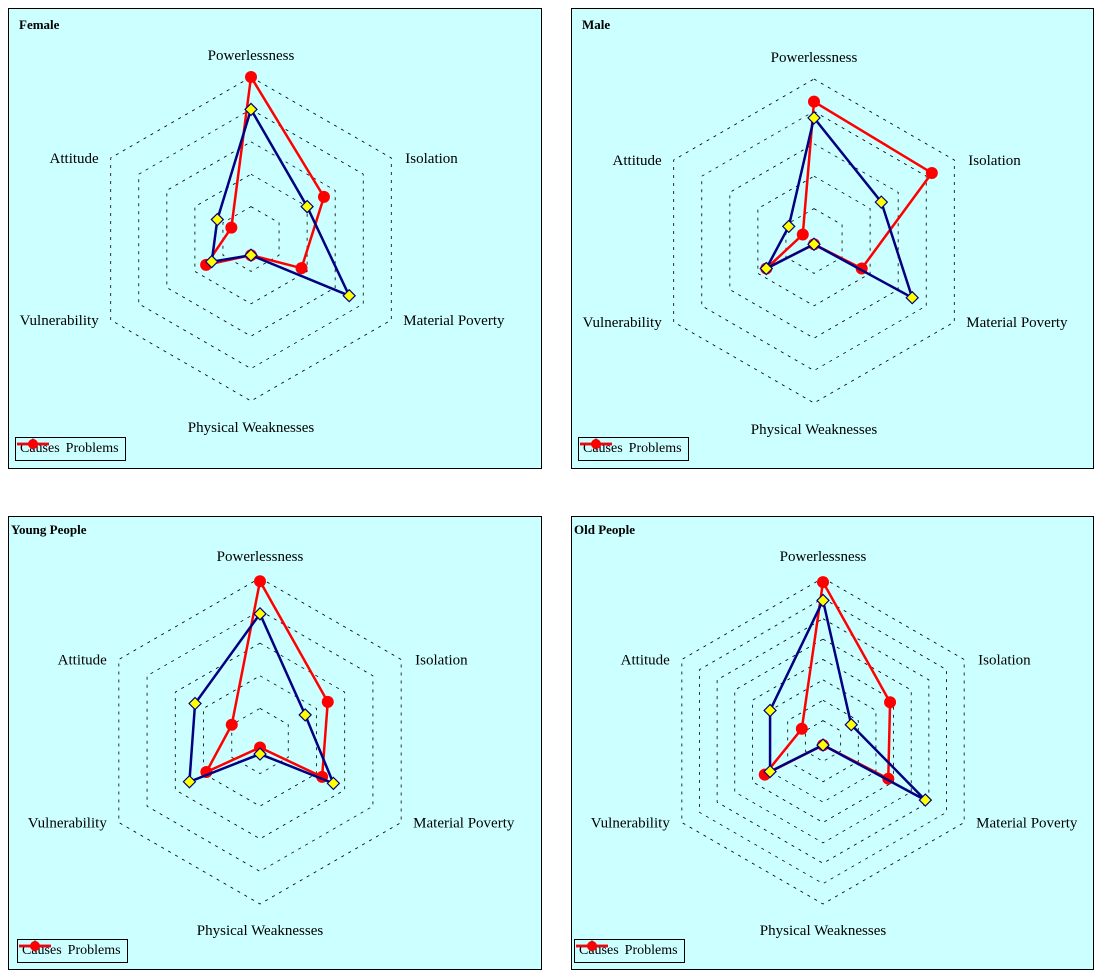 The height and width of the screenshot is (971, 1098). What do you see at coordinates (49, 529) in the screenshot?
I see `chart-title: Young People` at bounding box center [49, 529].